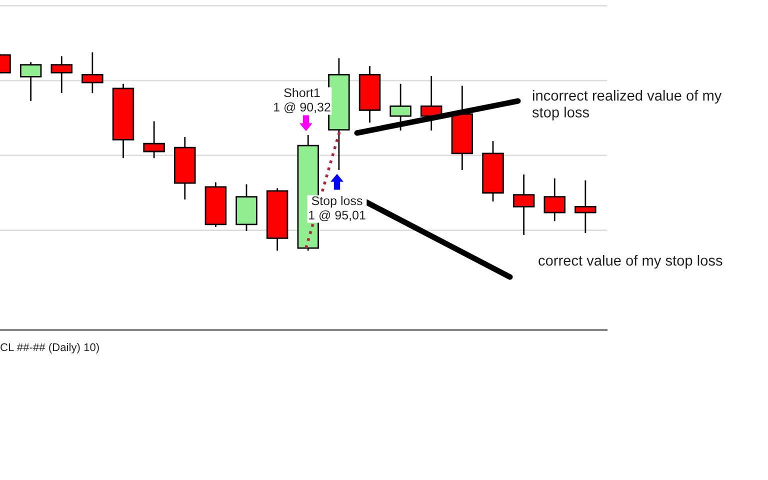  I want to click on text: correct value of my stop loss, so click(630, 262).